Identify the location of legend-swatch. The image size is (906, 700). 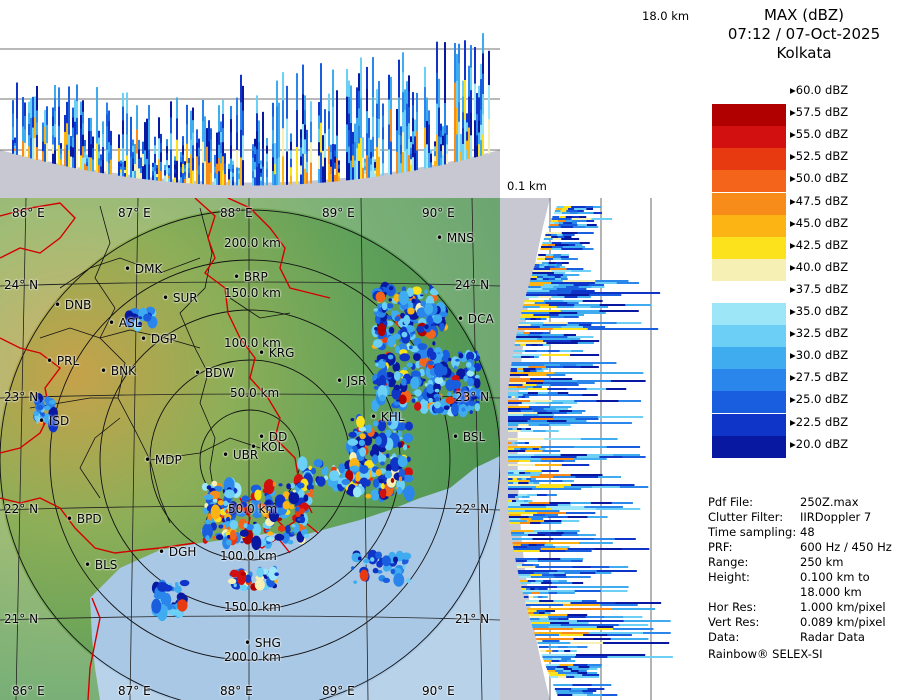
(749, 159).